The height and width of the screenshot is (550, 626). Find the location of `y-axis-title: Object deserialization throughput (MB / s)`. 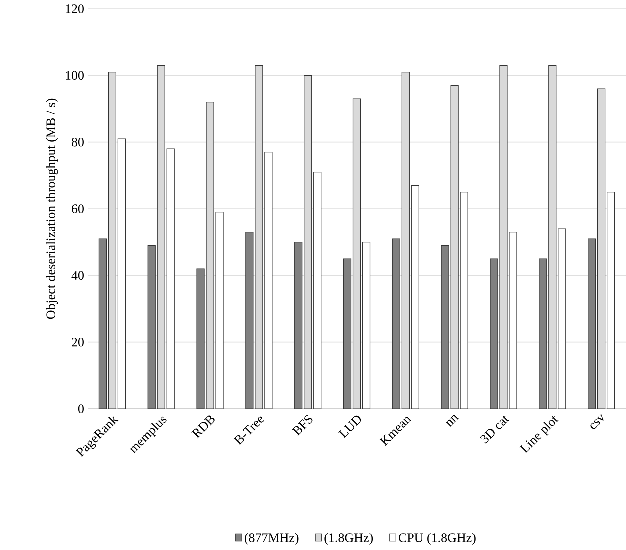

y-axis-title: Object deserialization throughput (MB / s) is located at coordinates (52, 209).